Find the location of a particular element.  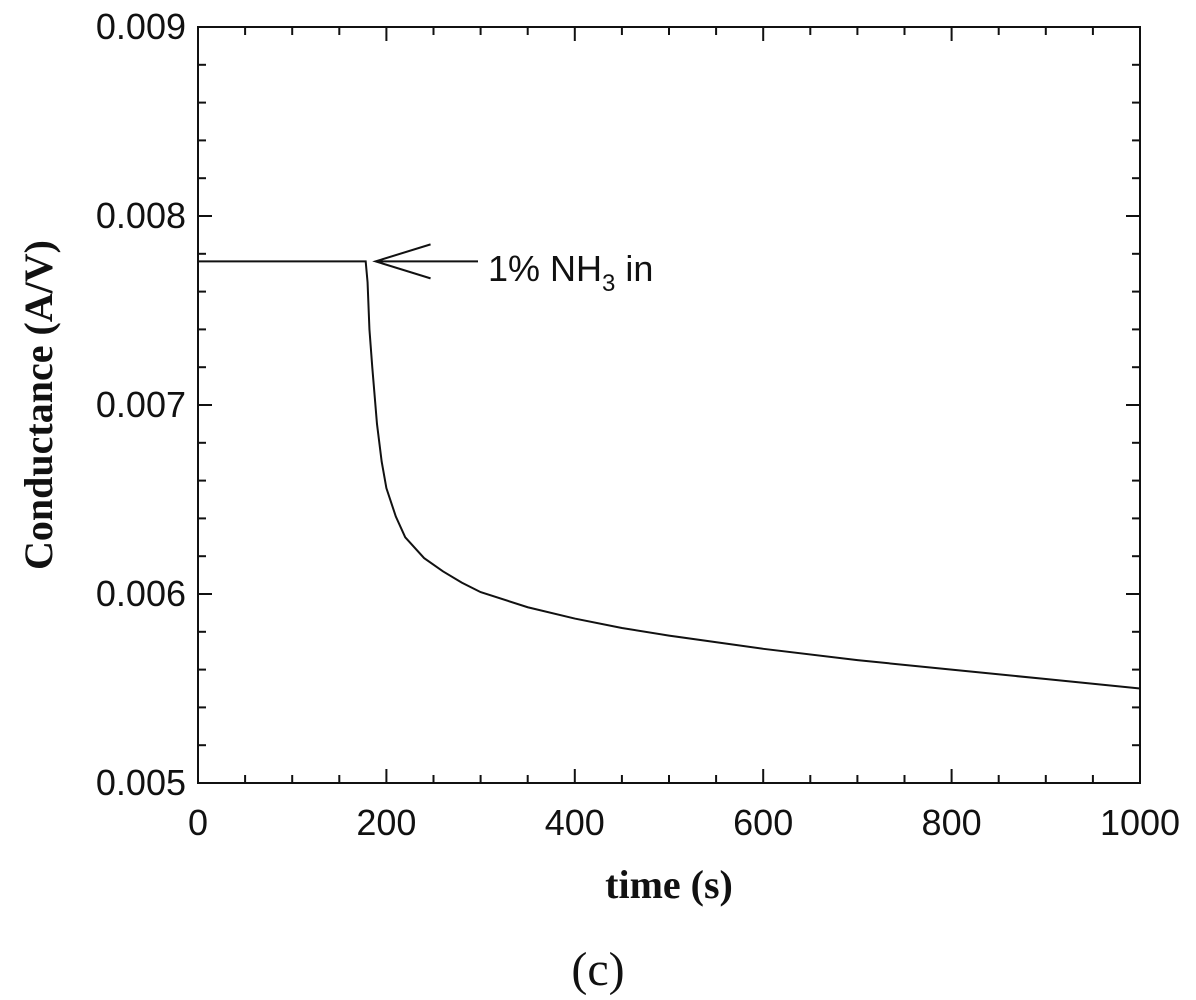

x-tick-label: 400 is located at coordinates (575, 822).